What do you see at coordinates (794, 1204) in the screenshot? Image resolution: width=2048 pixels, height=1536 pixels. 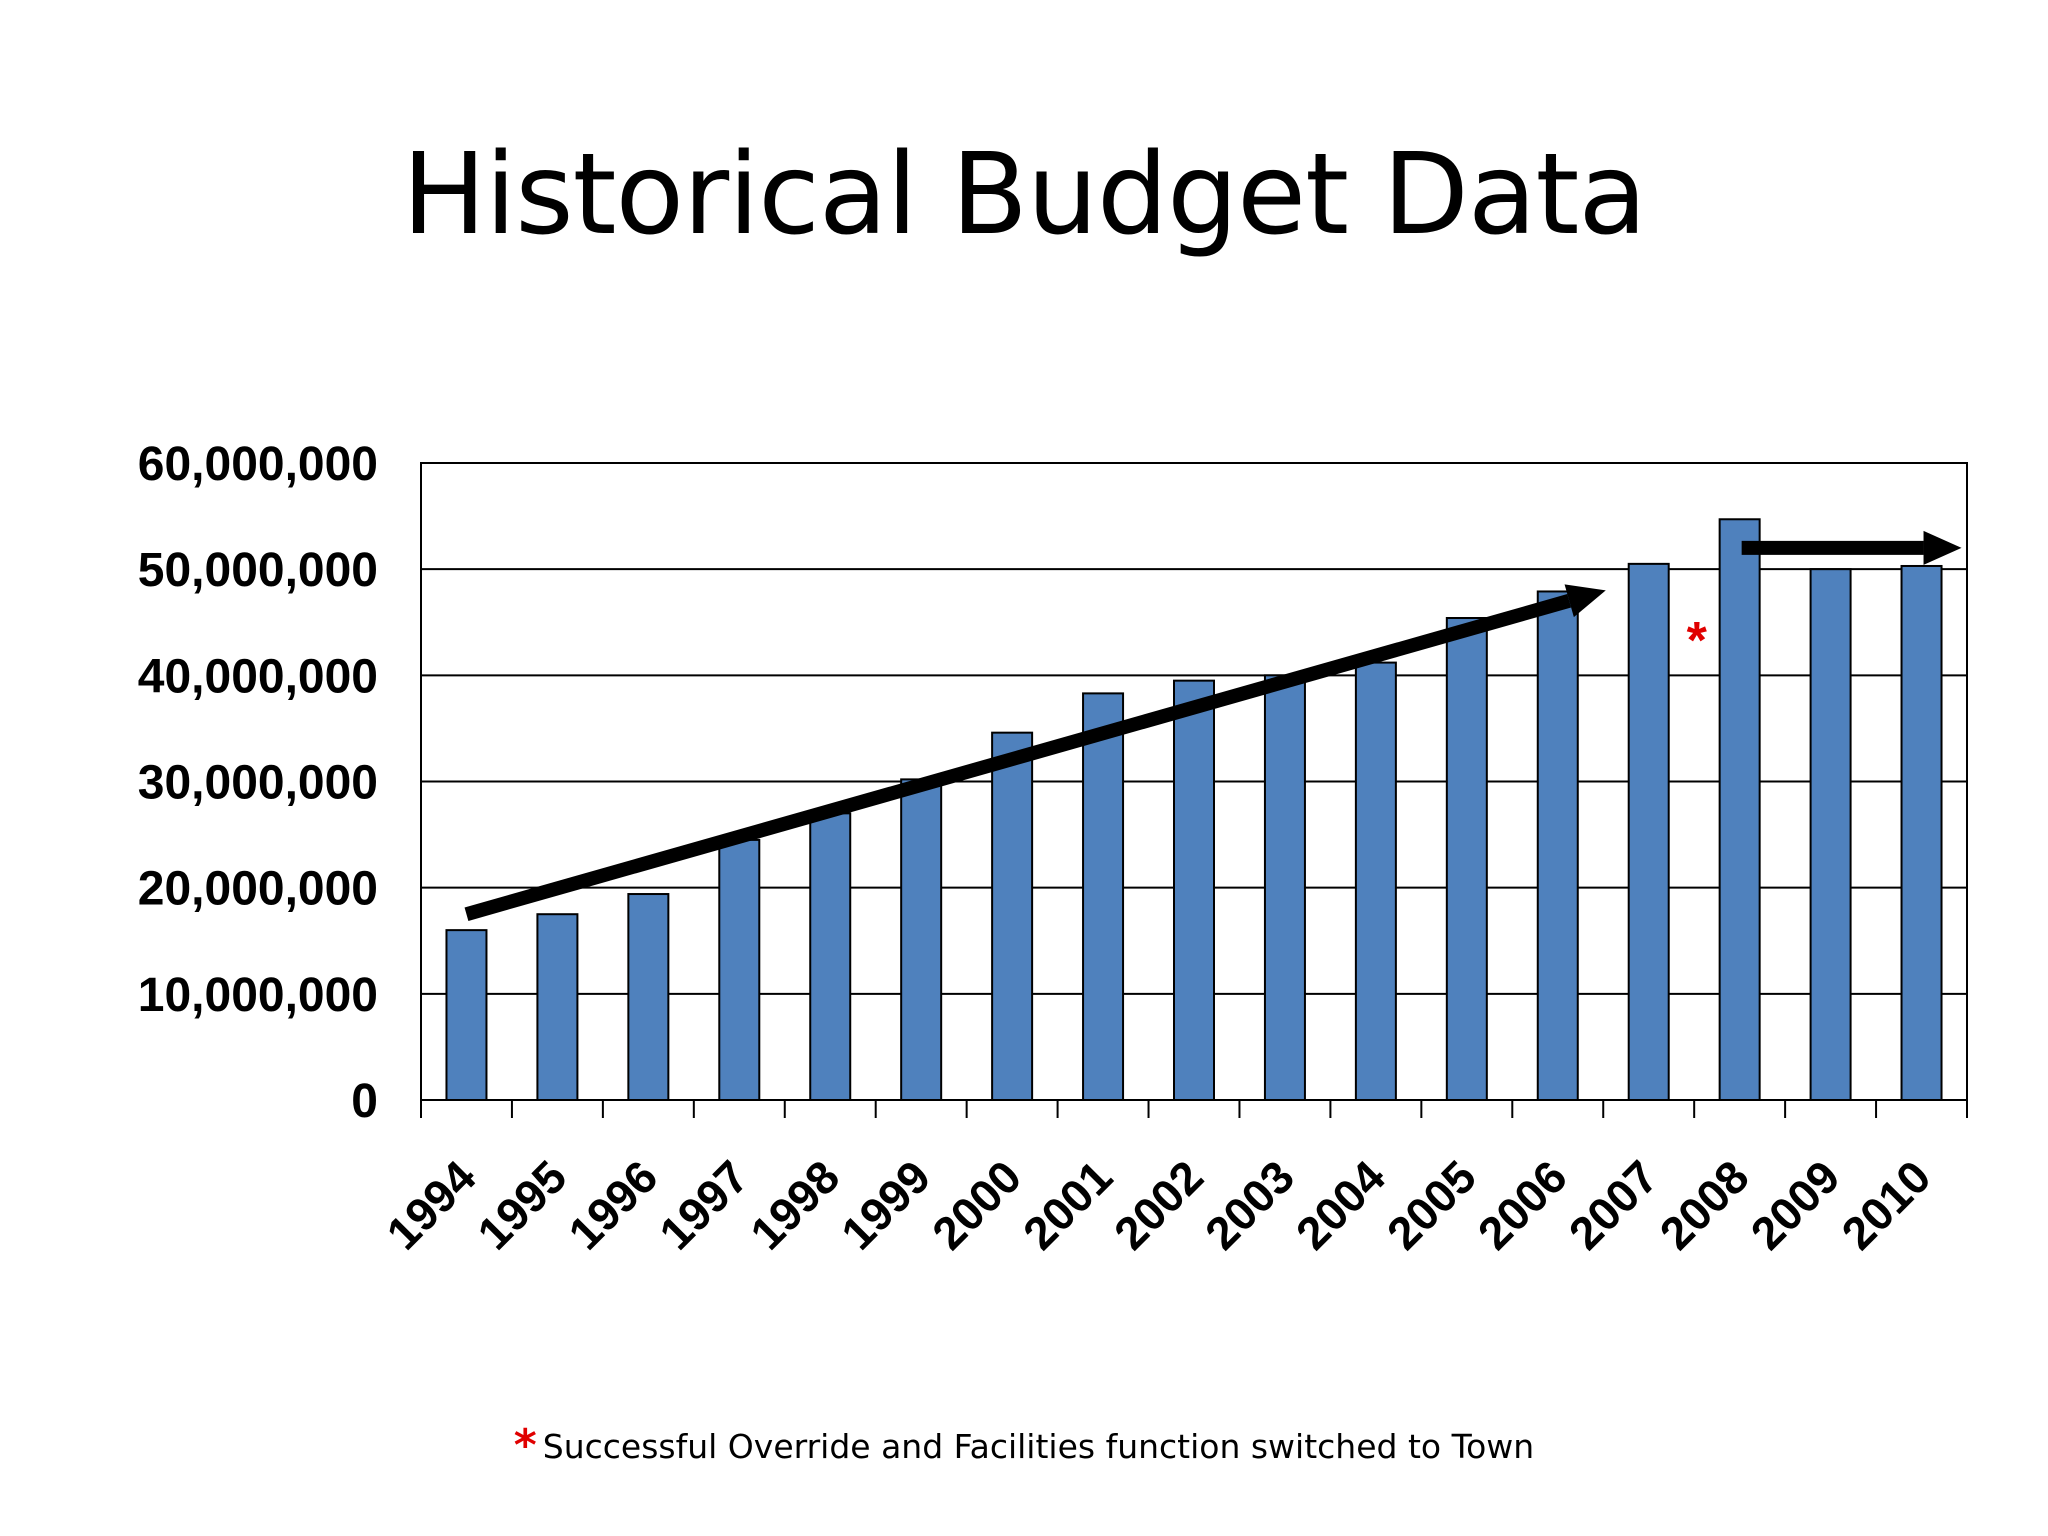 I see `x-tick-label: 1998` at bounding box center [794, 1204].